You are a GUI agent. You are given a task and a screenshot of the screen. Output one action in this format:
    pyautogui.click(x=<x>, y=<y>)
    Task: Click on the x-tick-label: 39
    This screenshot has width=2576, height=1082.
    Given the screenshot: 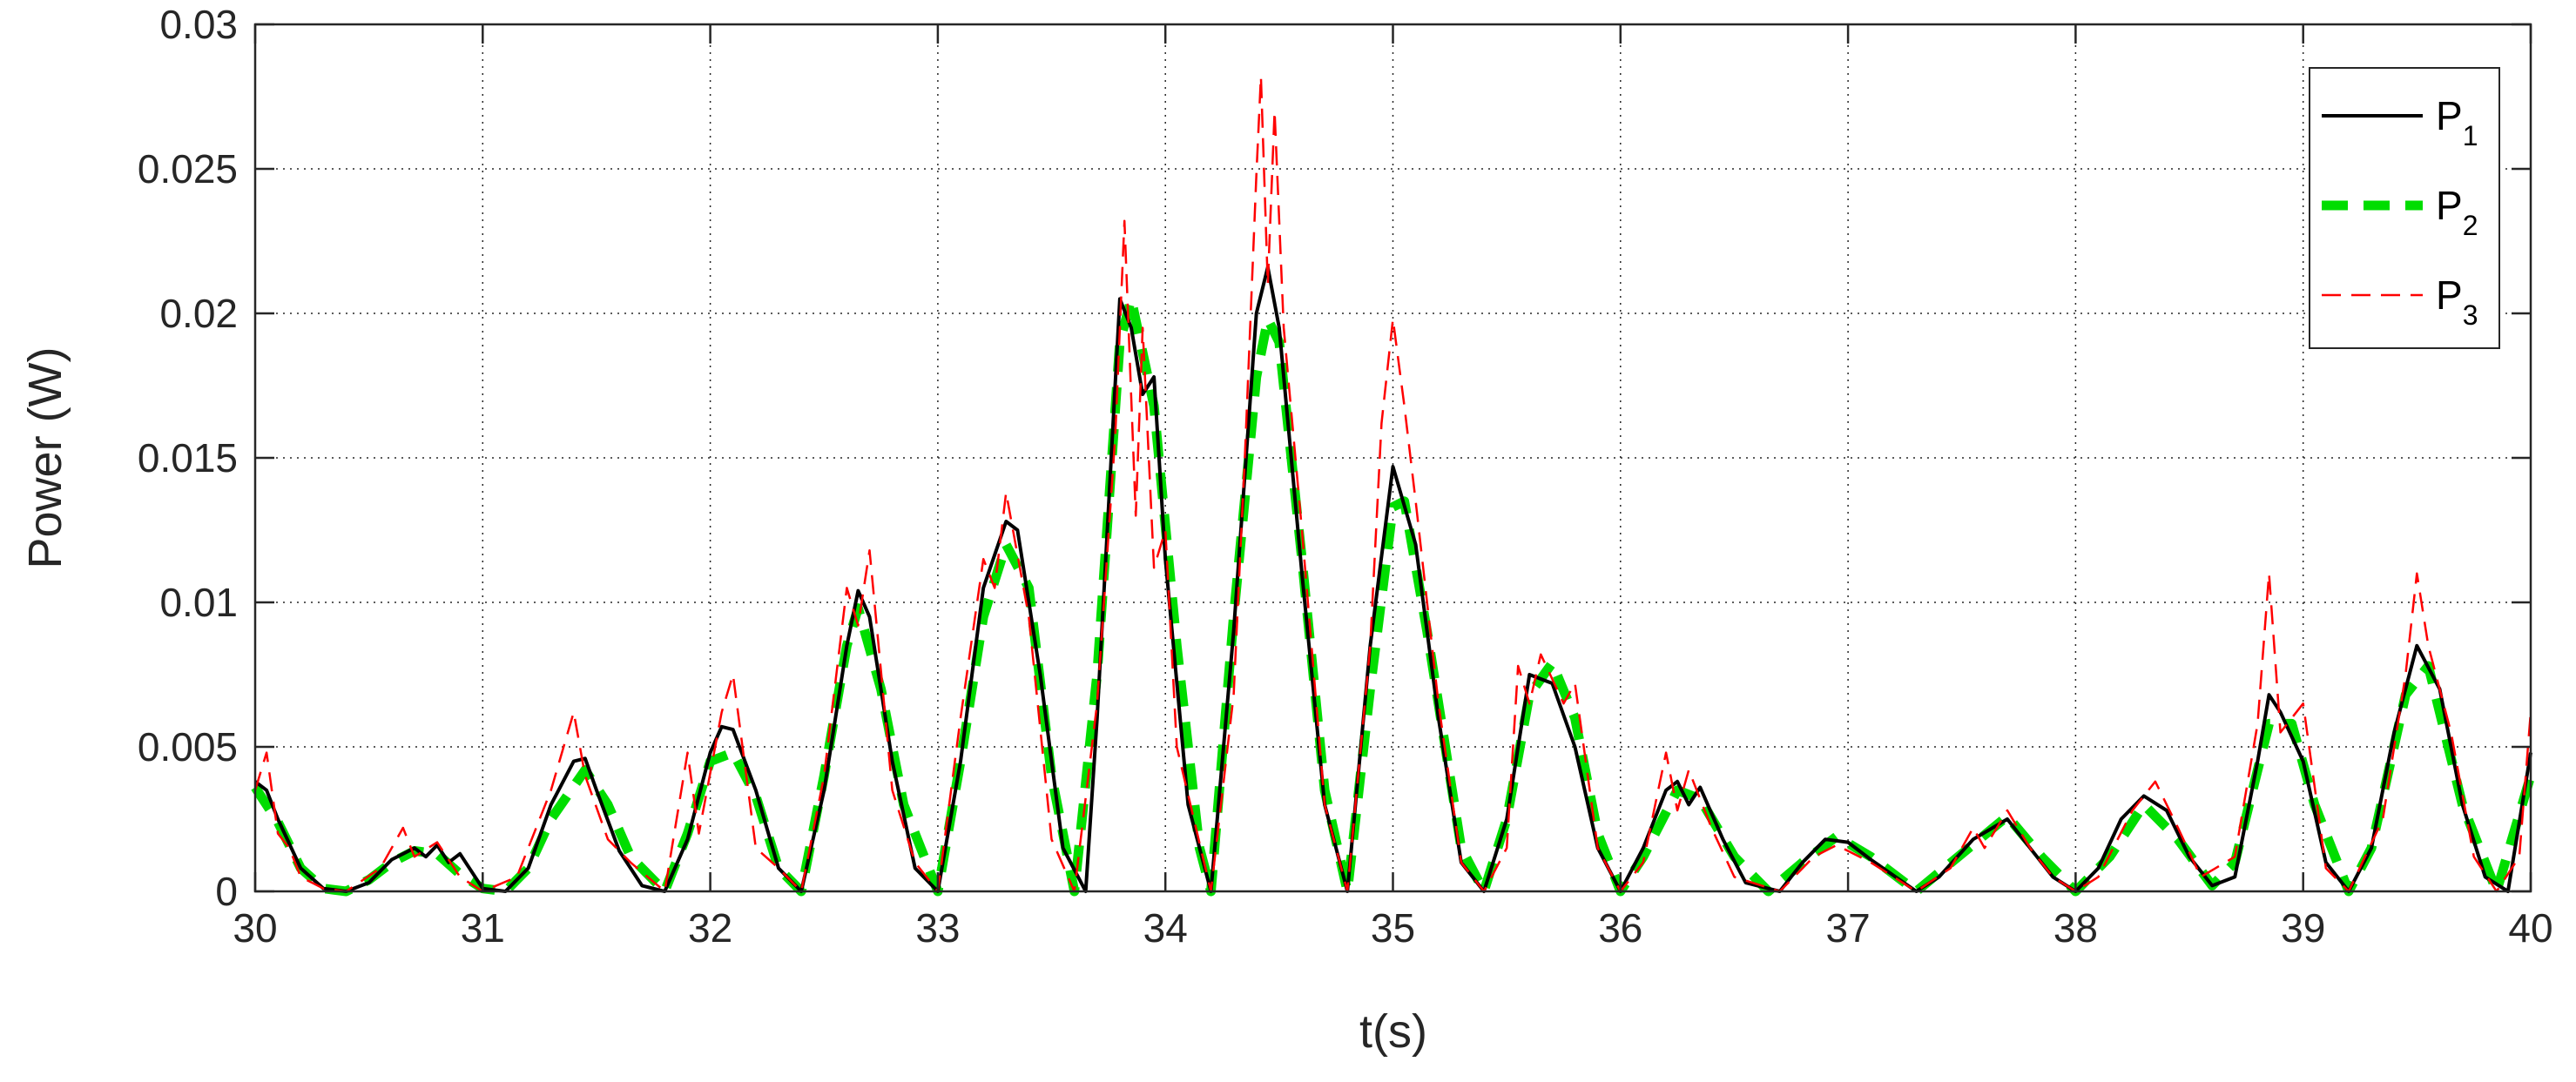 What is the action you would take?
    pyautogui.click(x=2303, y=928)
    